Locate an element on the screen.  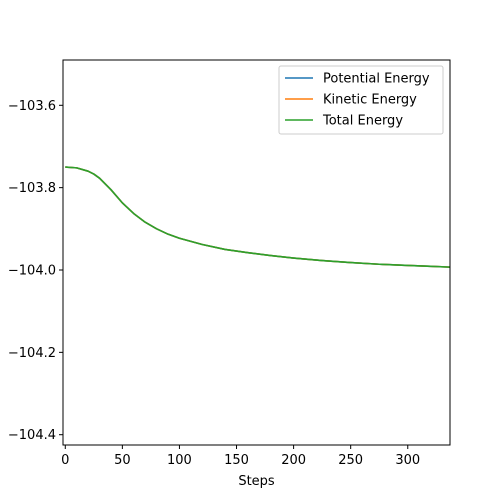
y-axis: −103.6 −103.8 −104.0 −104.2 −104.4 is located at coordinates (35, 271).